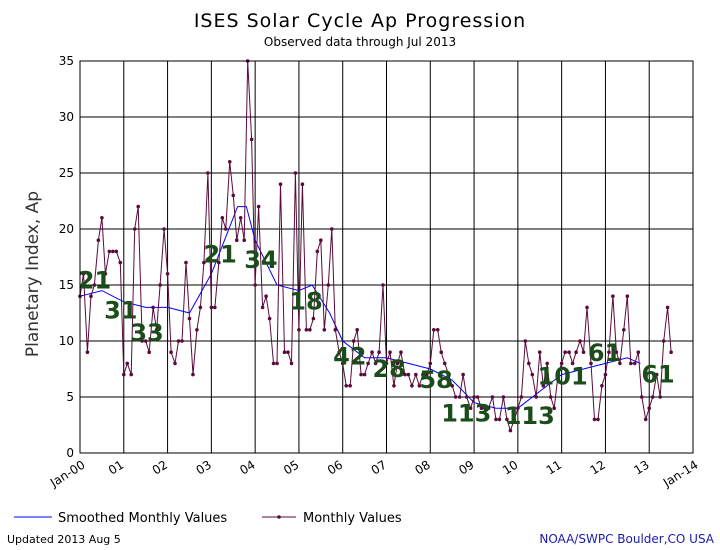  Describe the element at coordinates (349, 357) in the screenshot. I see `cycle-annotation: 42` at that location.